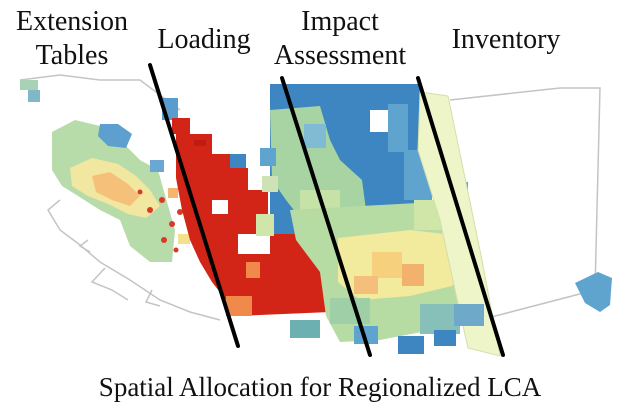  Describe the element at coordinates (194, 205) in the screenshot. I see `separator-extension-loading` at that location.